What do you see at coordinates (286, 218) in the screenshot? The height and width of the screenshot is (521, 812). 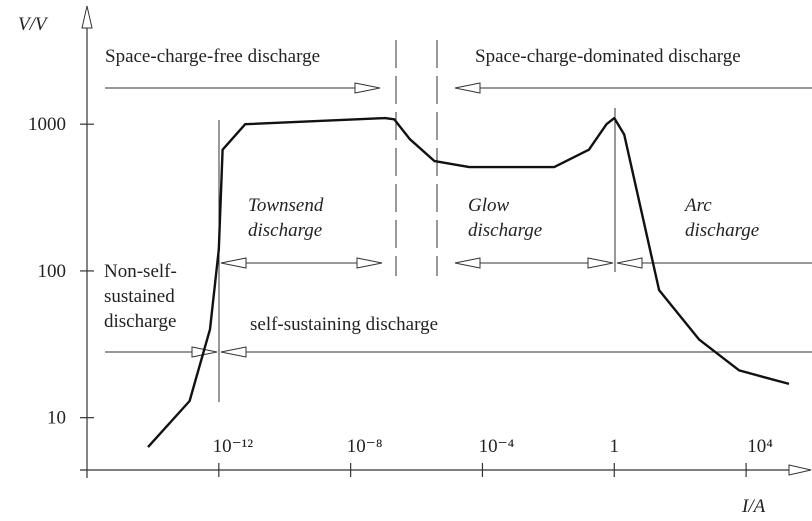 I see `annotation: Townsend discharge` at bounding box center [286, 218].